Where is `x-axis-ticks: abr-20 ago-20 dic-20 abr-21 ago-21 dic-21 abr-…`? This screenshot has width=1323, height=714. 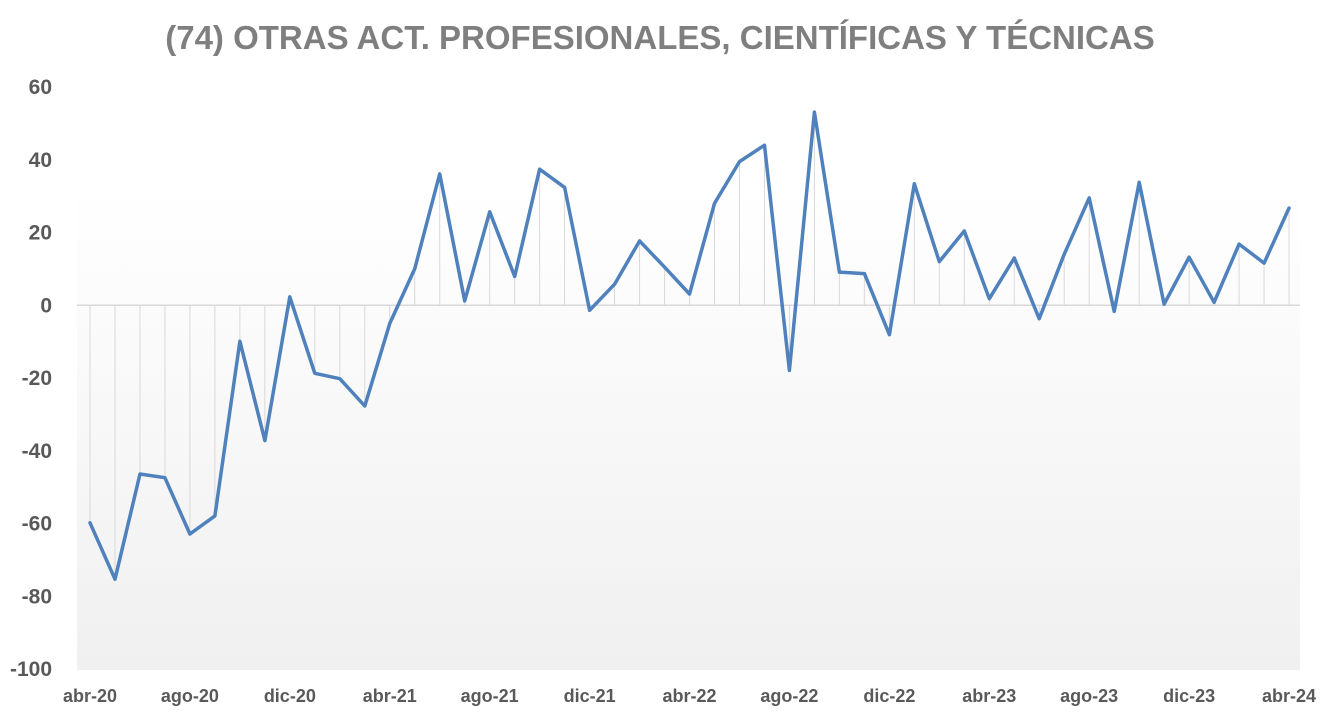
x-axis-ticks: abr-20 ago-20 dic-20 abr-21 ago-21 dic-21 abr-… is located at coordinates (689, 696).